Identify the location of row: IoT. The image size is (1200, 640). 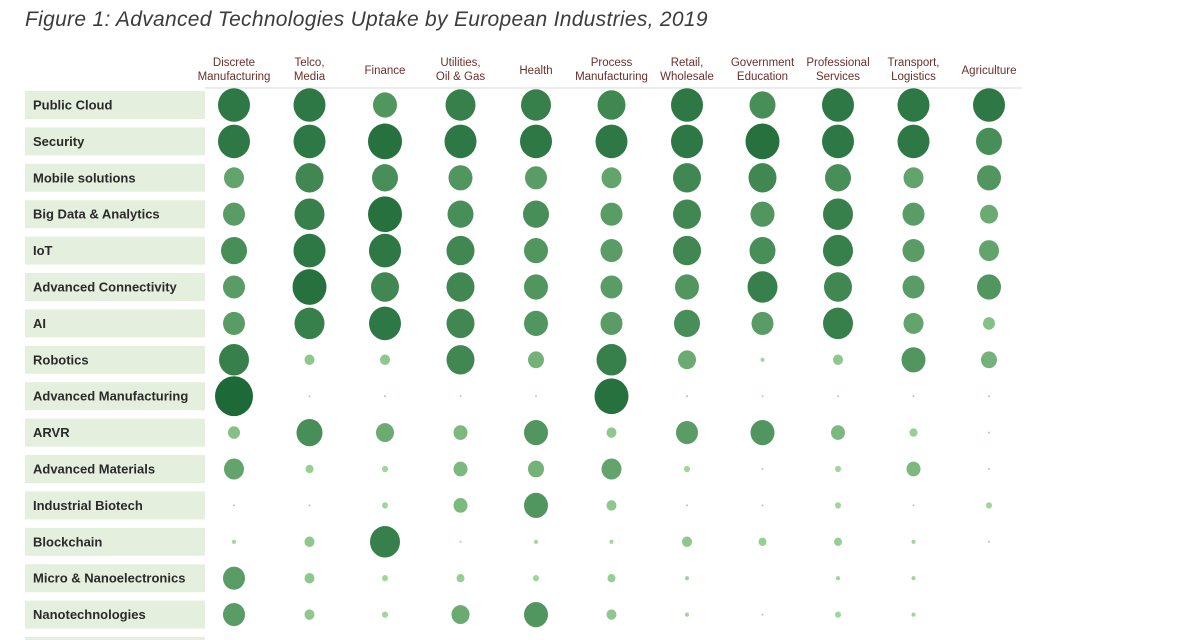
(512, 250).